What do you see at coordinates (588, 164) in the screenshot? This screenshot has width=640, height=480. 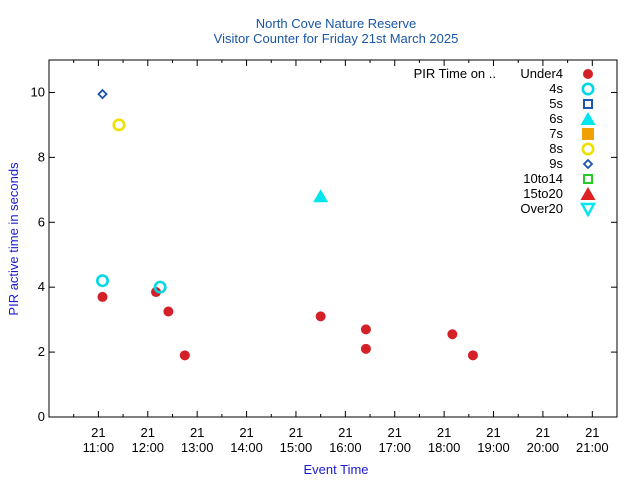 I see `legend-marker-9s` at bounding box center [588, 164].